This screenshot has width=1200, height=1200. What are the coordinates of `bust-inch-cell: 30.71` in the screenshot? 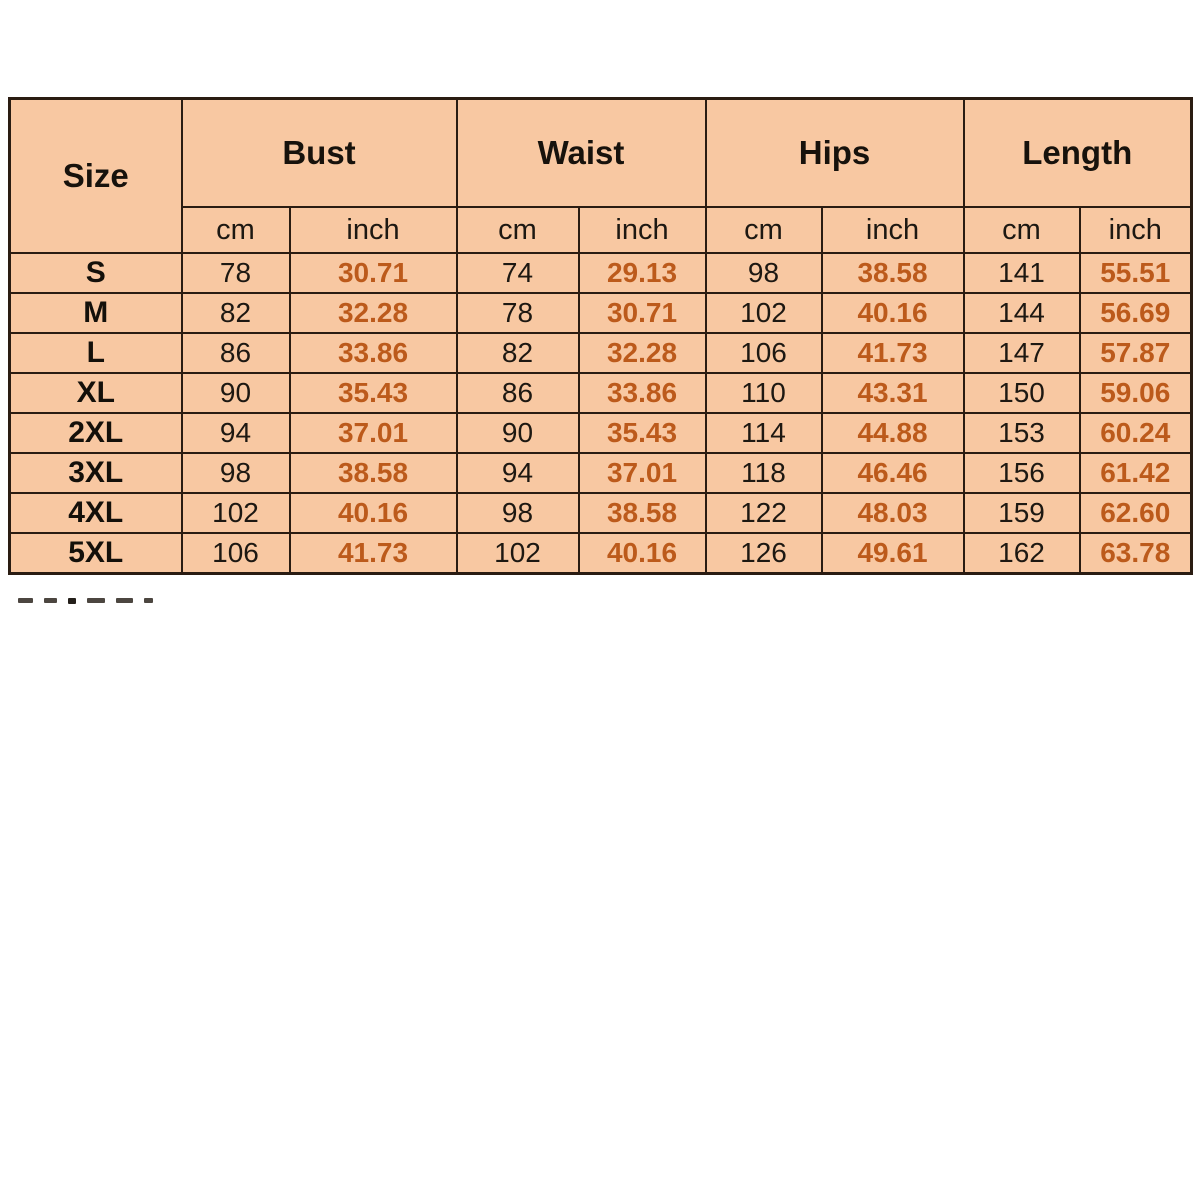 It's located at (373, 273).